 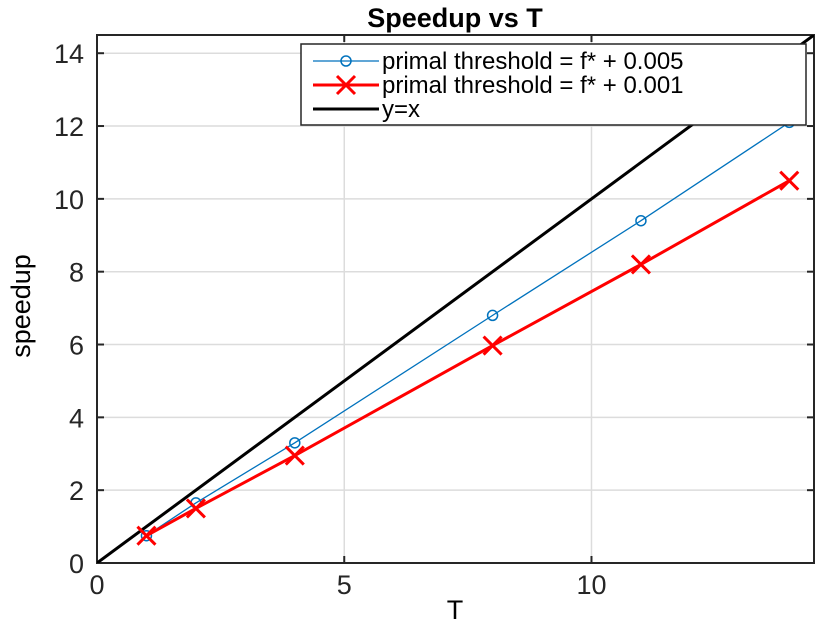 What do you see at coordinates (591, 585) in the screenshot?
I see `x-tick-label: 10` at bounding box center [591, 585].